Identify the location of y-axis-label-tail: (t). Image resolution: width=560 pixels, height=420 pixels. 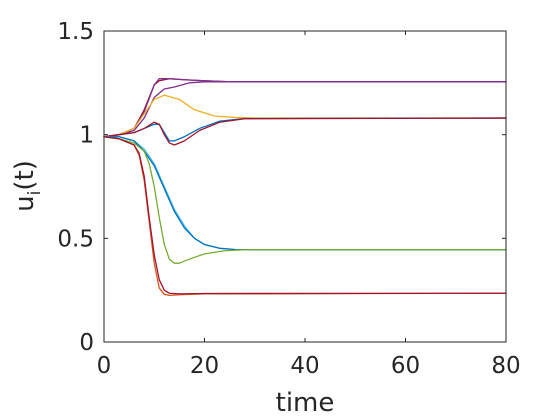
(25, 175).